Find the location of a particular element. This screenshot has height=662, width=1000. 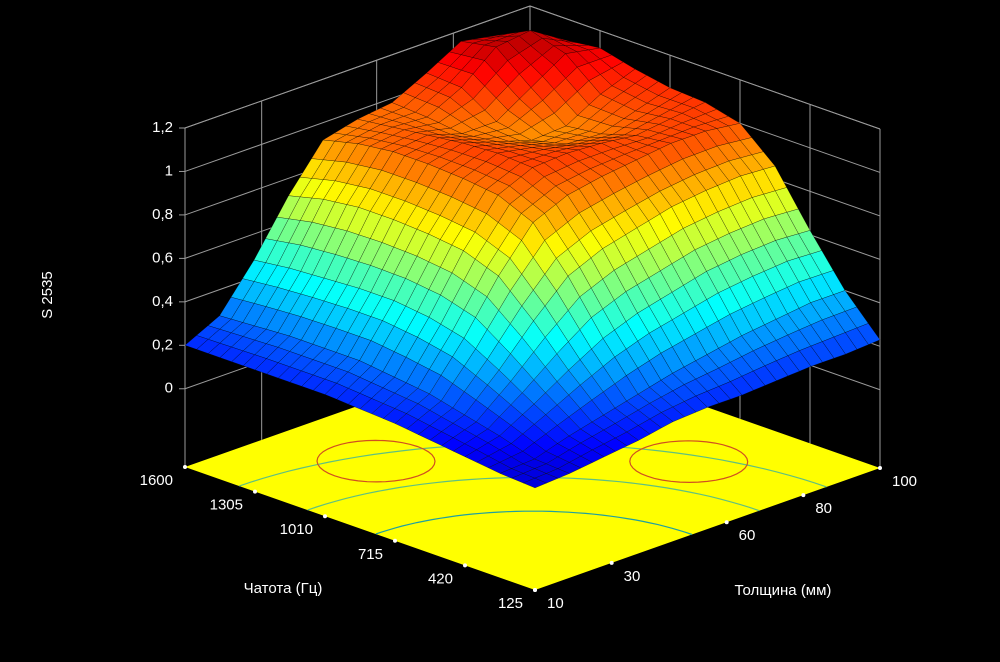

z-tick-label: 1 is located at coordinates (169, 170).